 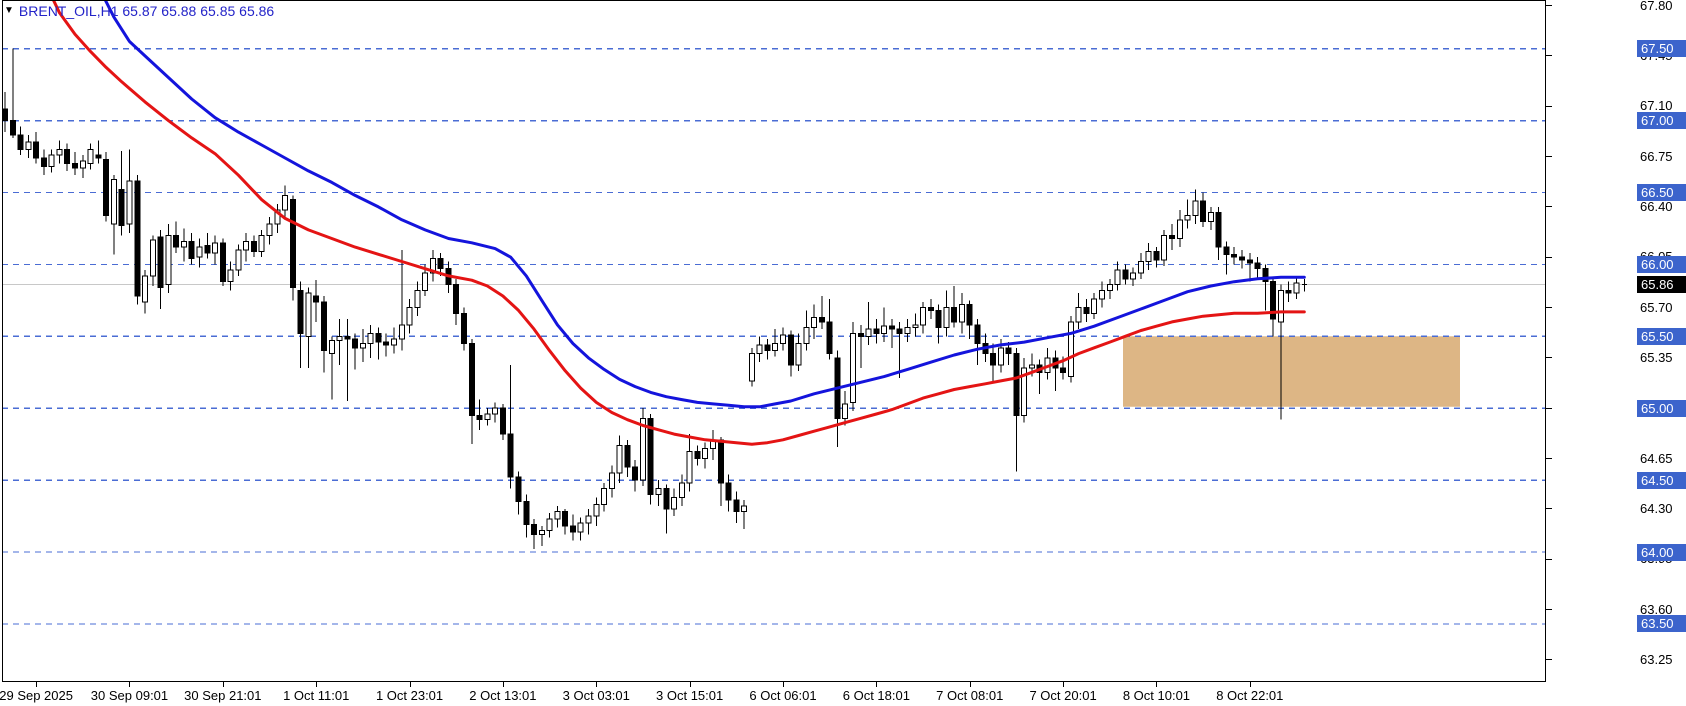 I want to click on time-tick-label: 3 Oct 15:01, so click(x=690, y=695).